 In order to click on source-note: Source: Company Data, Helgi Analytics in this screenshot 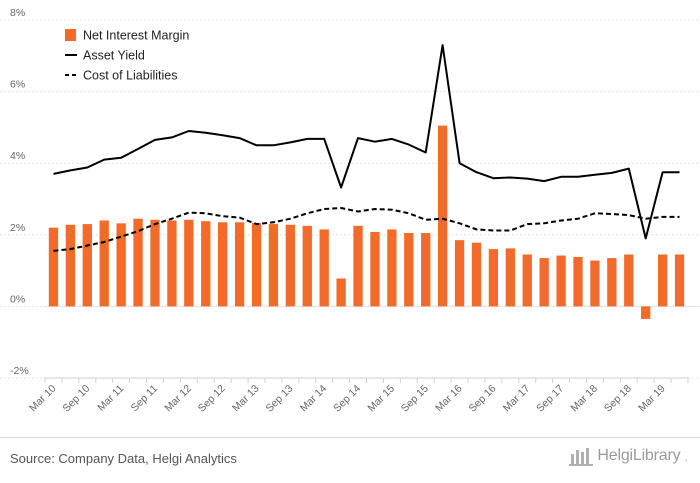, I will do `click(123, 458)`.